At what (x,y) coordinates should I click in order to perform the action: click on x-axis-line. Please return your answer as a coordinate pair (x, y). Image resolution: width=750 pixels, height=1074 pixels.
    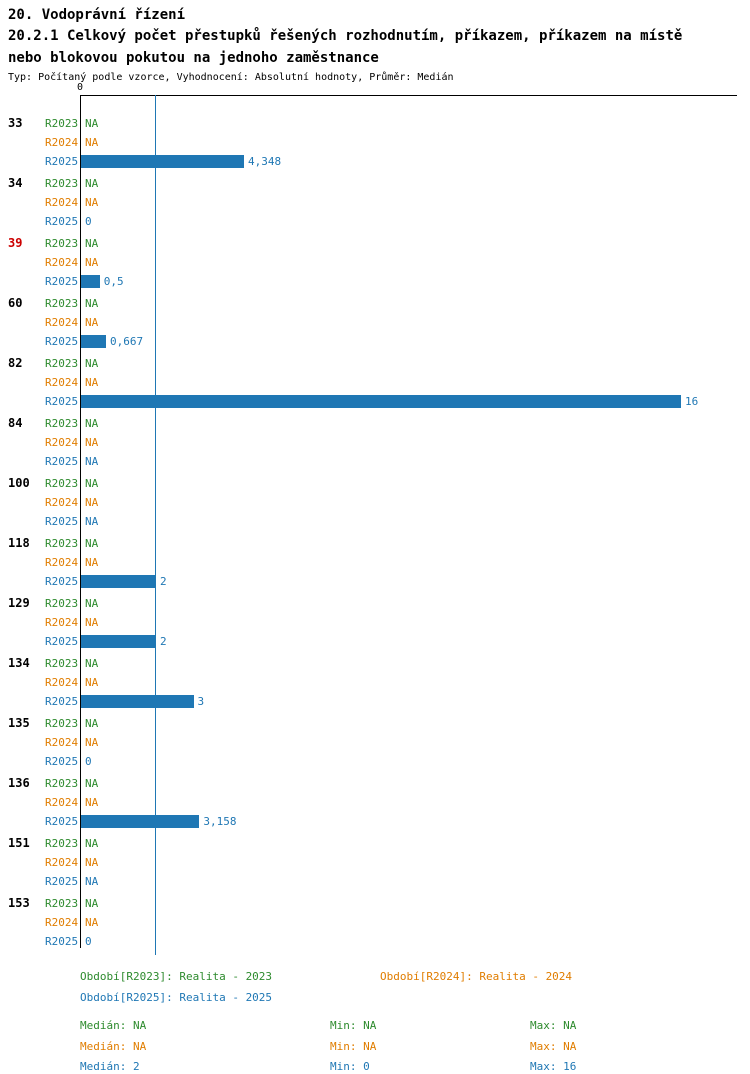
    Looking at the image, I should click on (408, 95).